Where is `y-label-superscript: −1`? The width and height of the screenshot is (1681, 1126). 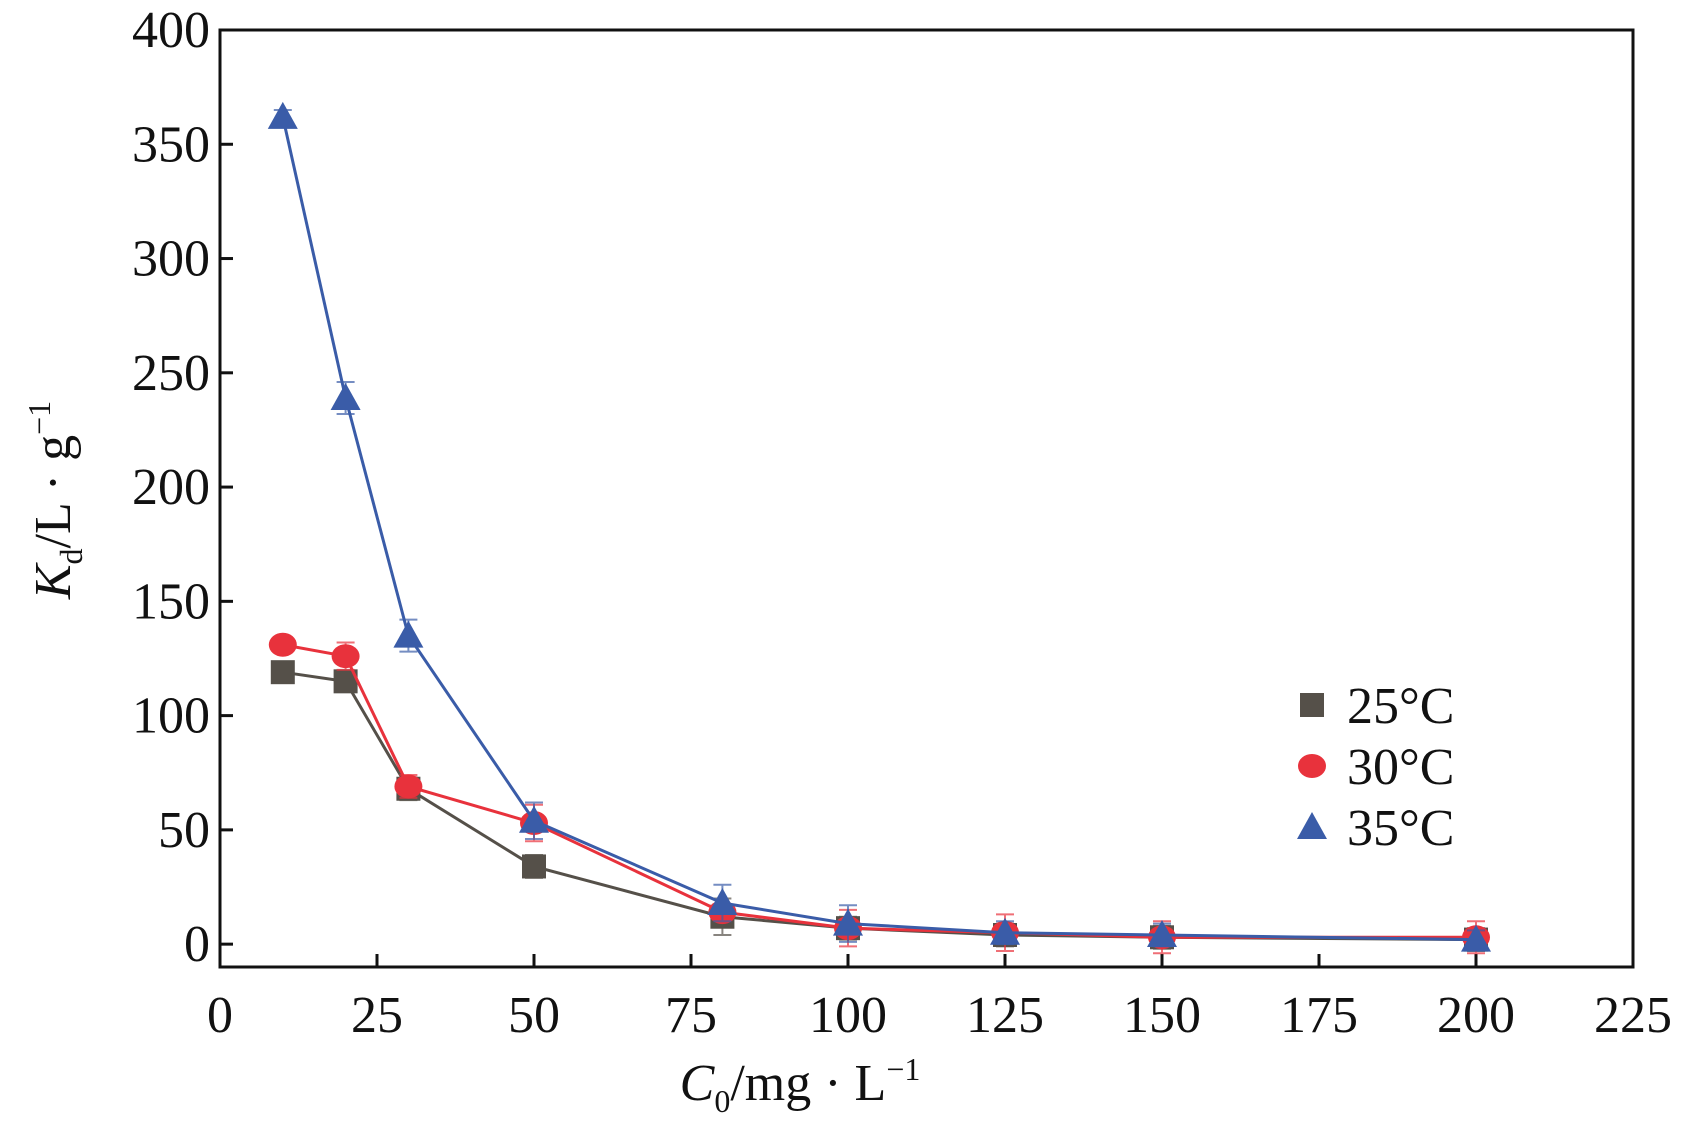 y-label-superscript: −1 is located at coordinates (39, 418).